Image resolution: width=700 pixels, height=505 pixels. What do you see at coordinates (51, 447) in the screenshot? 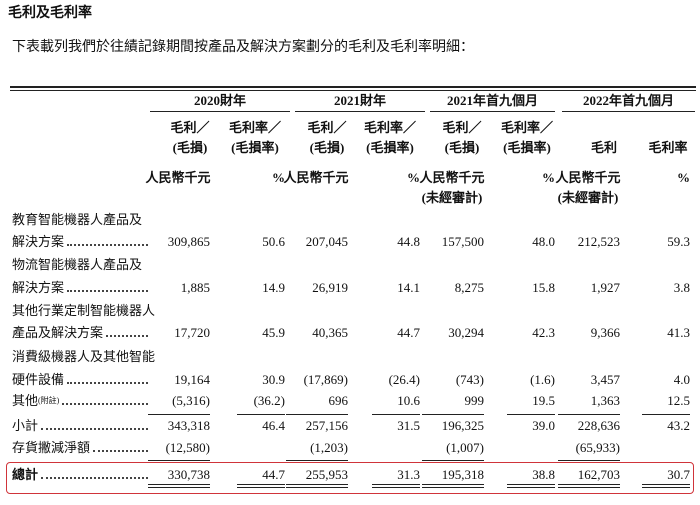
I see `row-label-text: 存貨撇減淨額` at bounding box center [51, 447].